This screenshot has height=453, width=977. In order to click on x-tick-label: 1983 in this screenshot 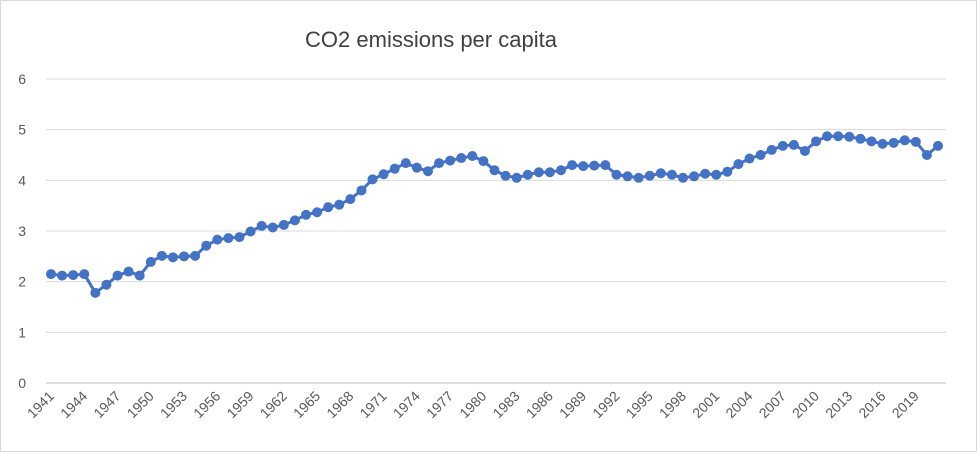, I will do `click(505, 404)`.